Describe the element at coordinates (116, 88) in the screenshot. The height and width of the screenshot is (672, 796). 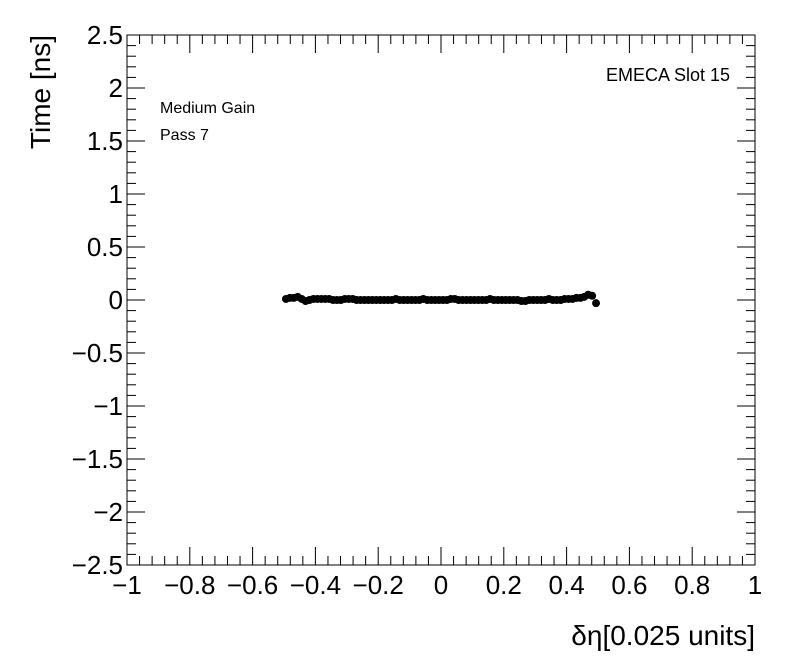
I see `y-tick-label: 2` at that location.